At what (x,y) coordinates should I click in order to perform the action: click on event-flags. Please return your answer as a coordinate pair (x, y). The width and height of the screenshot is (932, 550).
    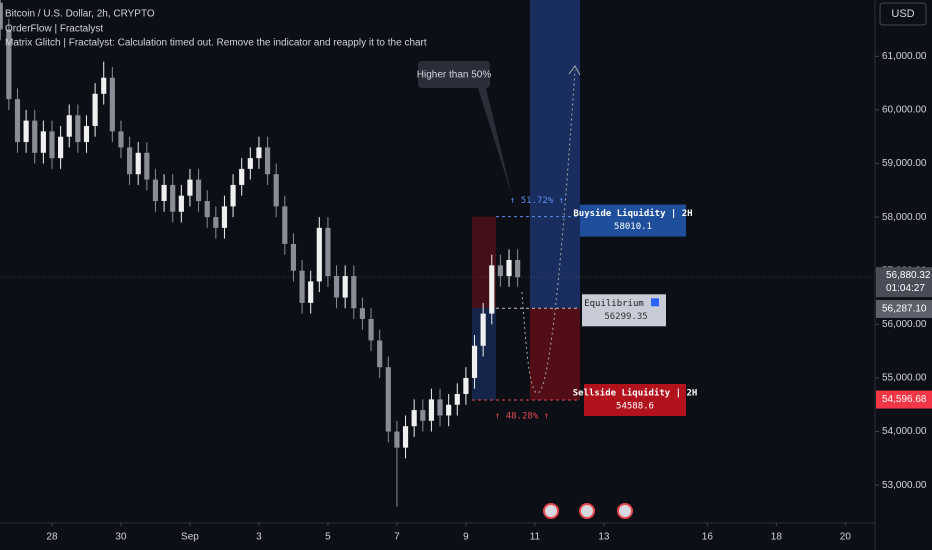
    Looking at the image, I should click on (588, 511).